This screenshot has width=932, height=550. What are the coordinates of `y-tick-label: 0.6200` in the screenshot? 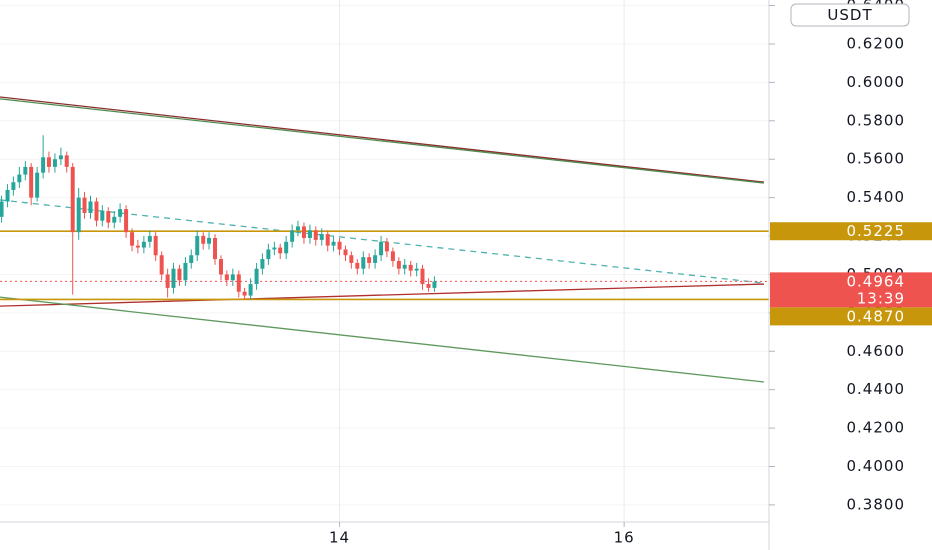 It's located at (876, 43).